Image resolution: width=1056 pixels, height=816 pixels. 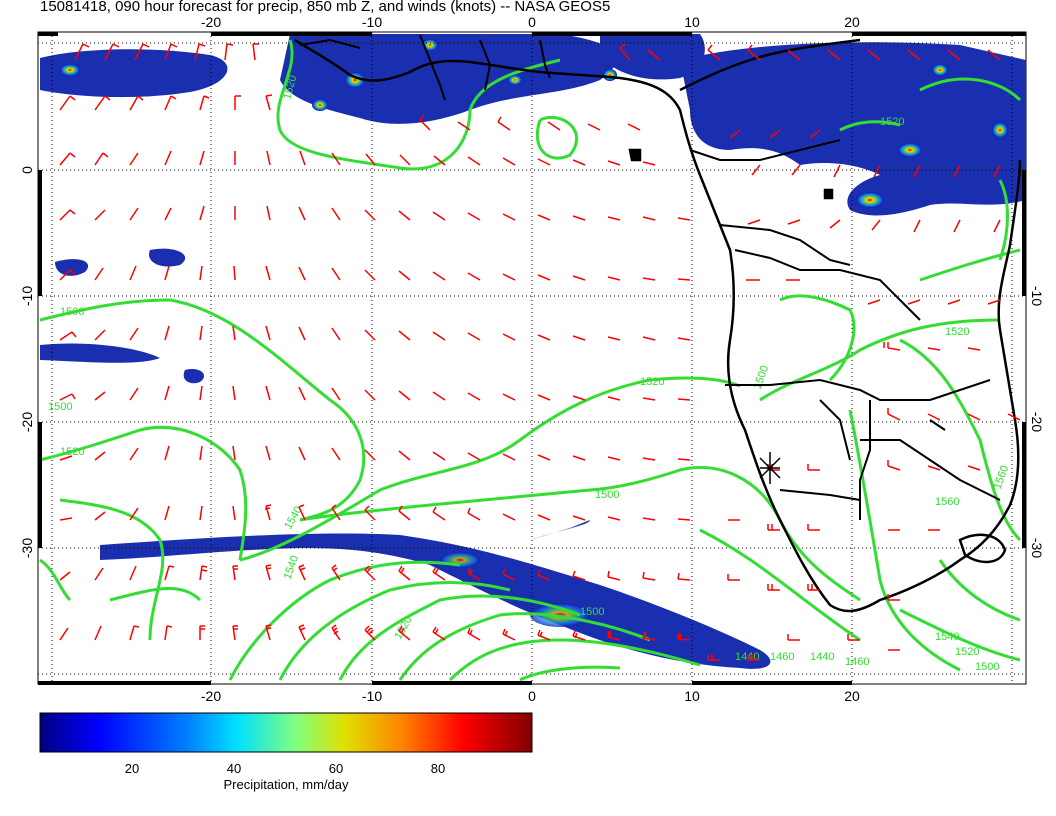 I want to click on contour-label: 1560, so click(x=947, y=502).